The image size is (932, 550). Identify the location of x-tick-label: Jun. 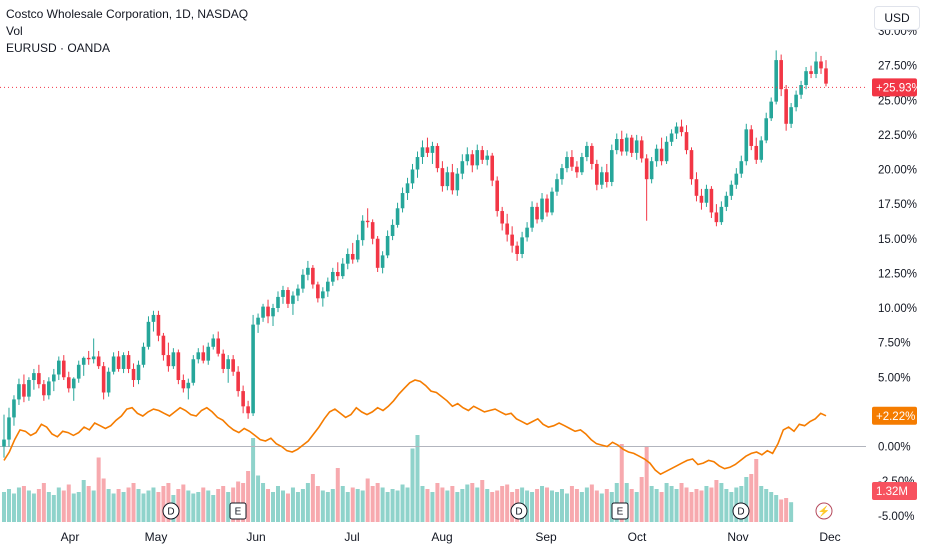
(255, 537).